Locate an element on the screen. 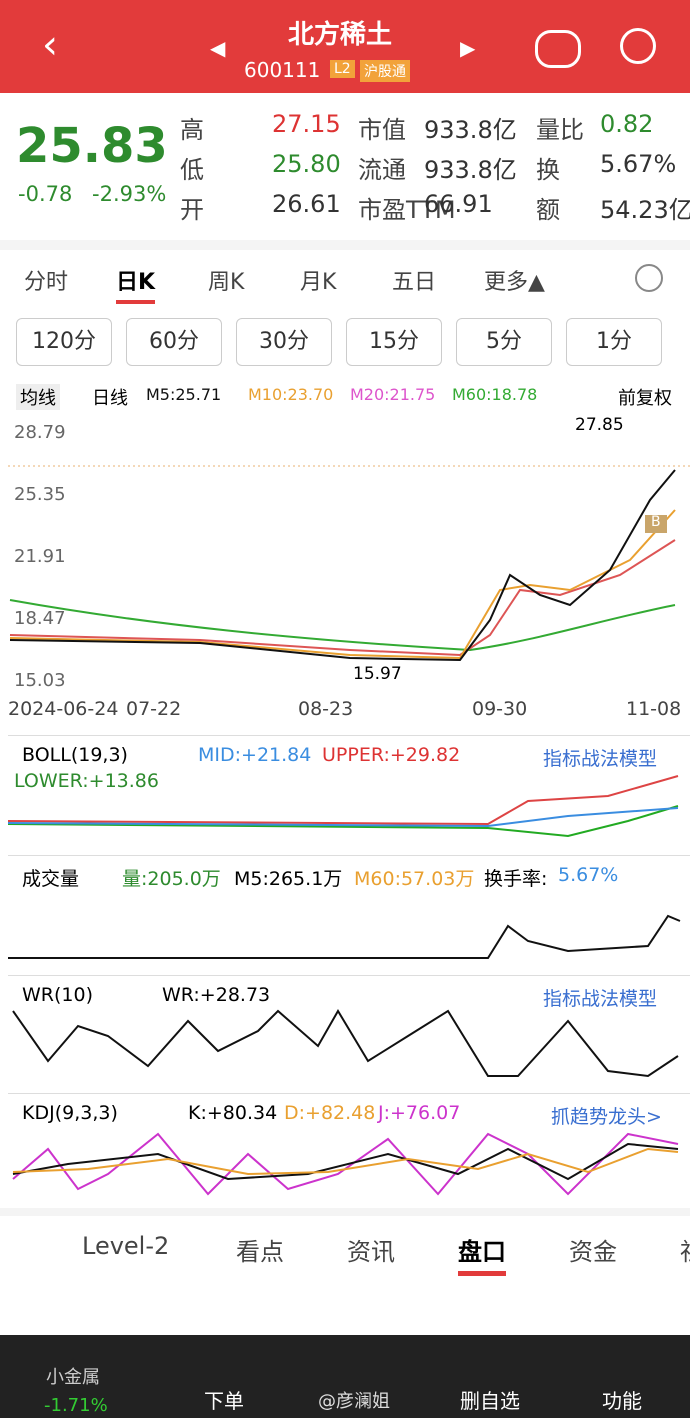  kdj-lines is located at coordinates (345, 1164).